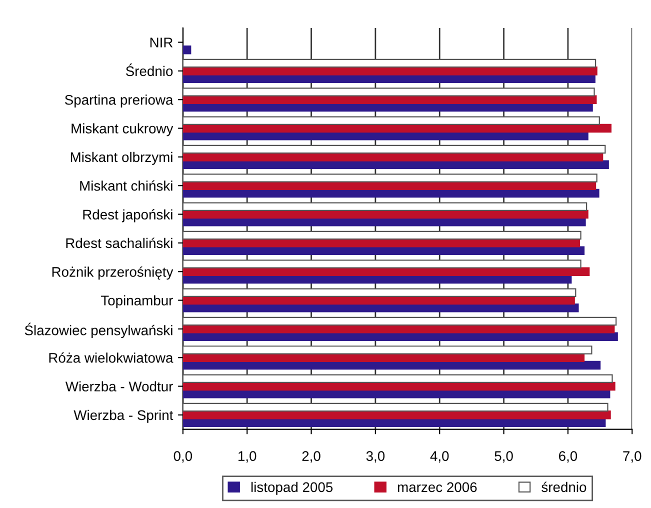 The height and width of the screenshot is (508, 651). I want to click on y-tick-label: NIR, so click(161, 43).